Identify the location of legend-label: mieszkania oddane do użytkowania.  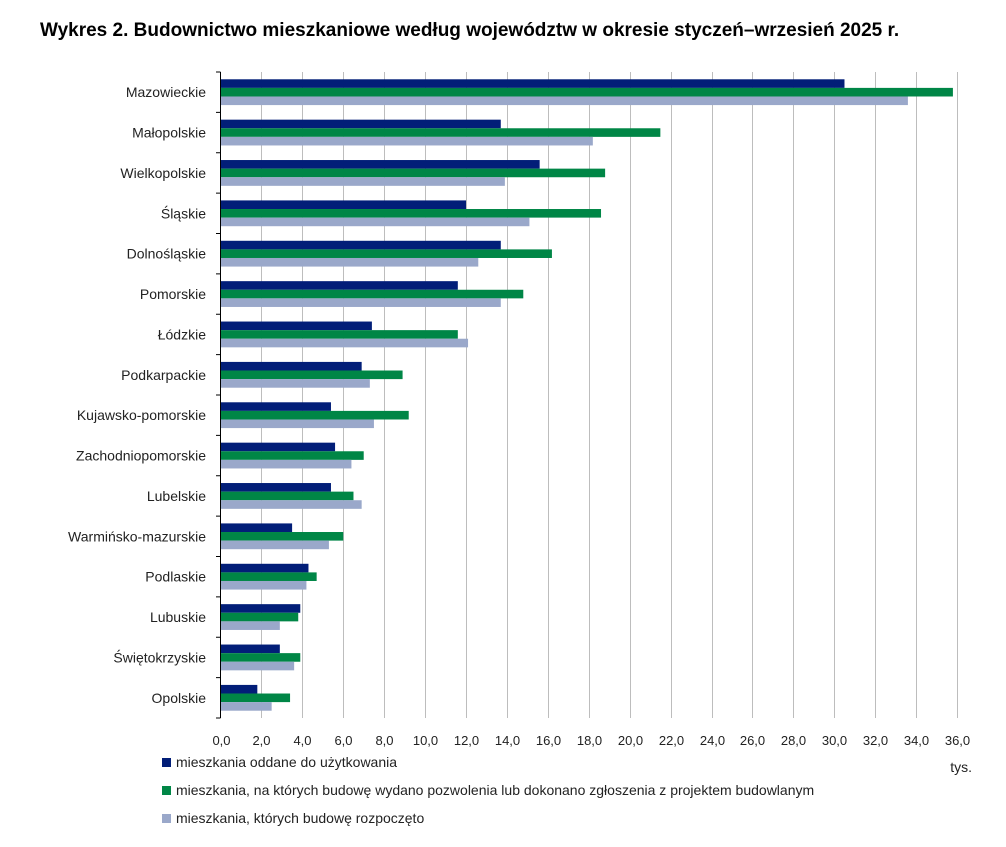
(286, 762).